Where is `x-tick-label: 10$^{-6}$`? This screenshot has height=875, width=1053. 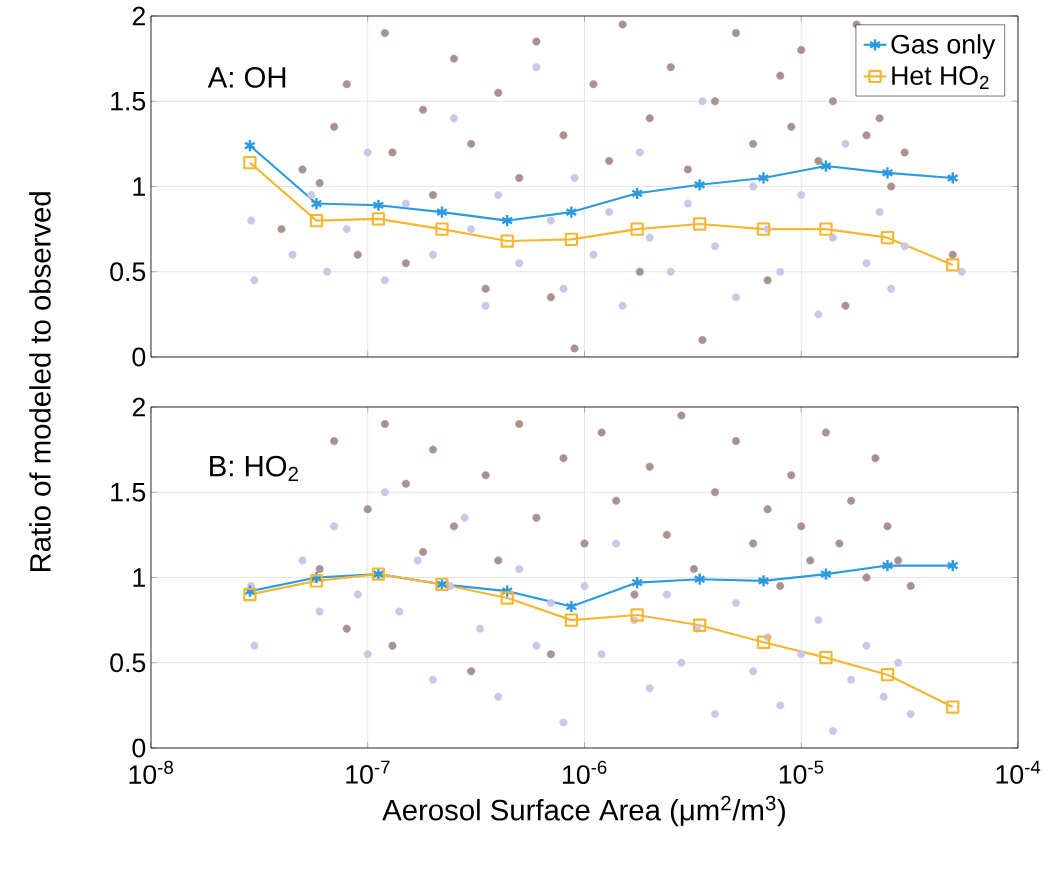 x-tick-label: 10$^{-6}$ is located at coordinates (585, 772).